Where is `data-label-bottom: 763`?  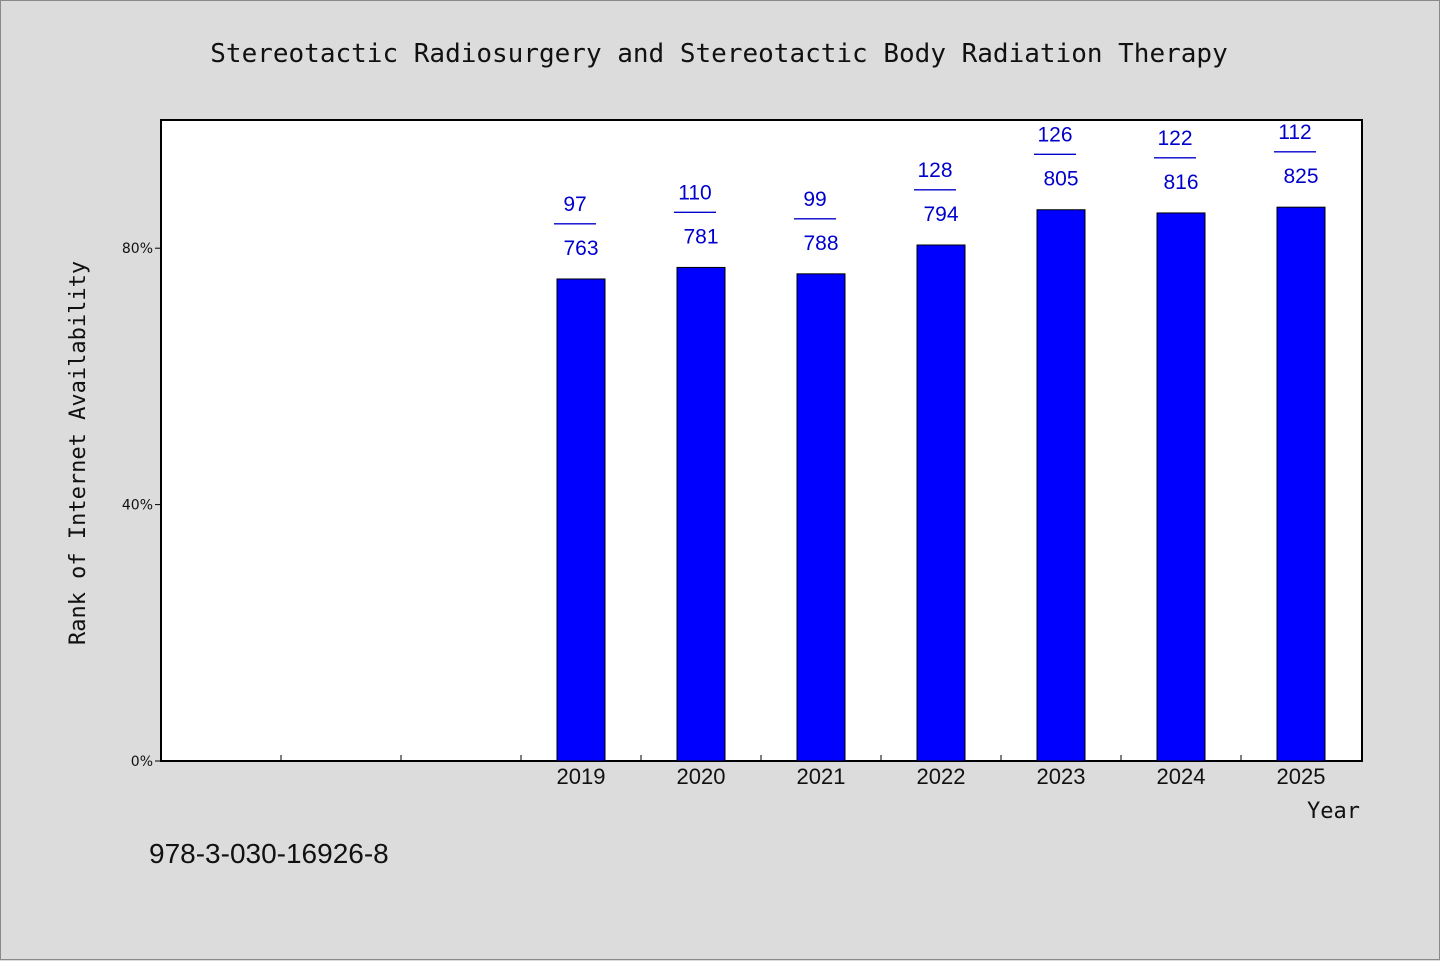 data-label-bottom: 763 is located at coordinates (580, 248).